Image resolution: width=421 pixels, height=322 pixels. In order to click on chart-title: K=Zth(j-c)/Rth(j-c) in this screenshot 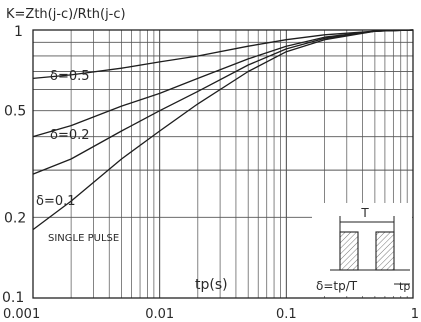, I will do `click(66, 14)`.